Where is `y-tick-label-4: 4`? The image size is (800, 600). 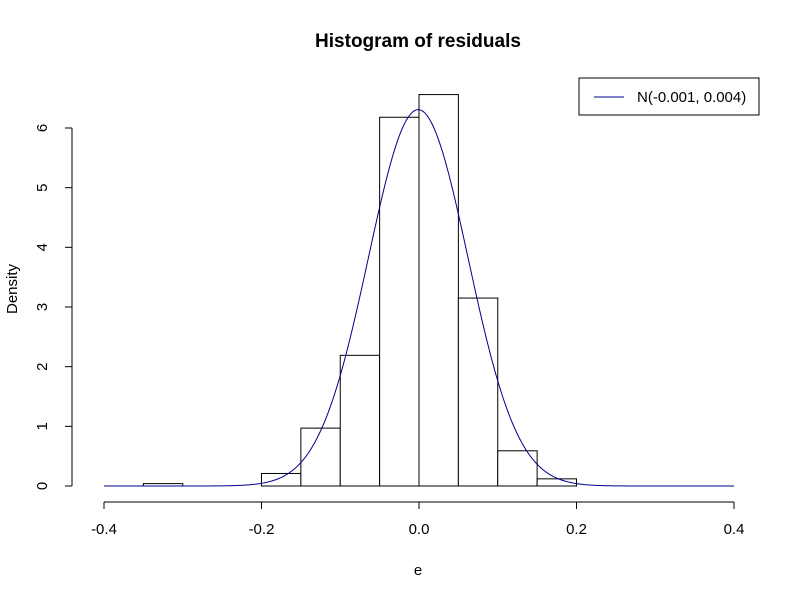 y-tick-label-4: 4 is located at coordinates (42, 247).